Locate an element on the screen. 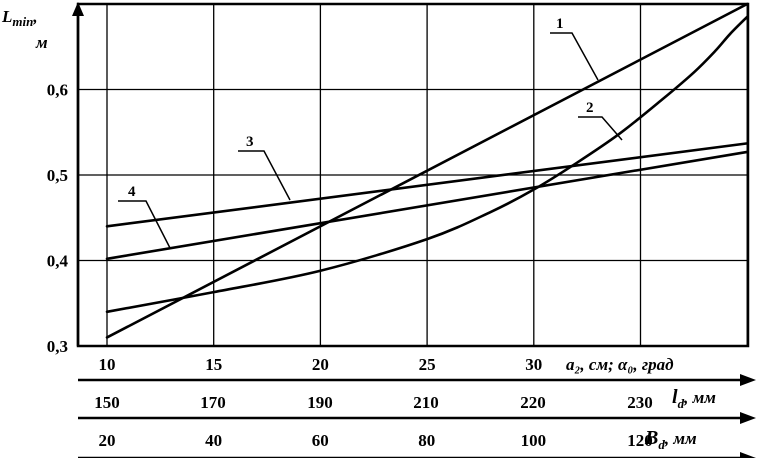 This screenshot has width=760, height=458. y-tick-label: 0,3 is located at coordinates (57, 346).